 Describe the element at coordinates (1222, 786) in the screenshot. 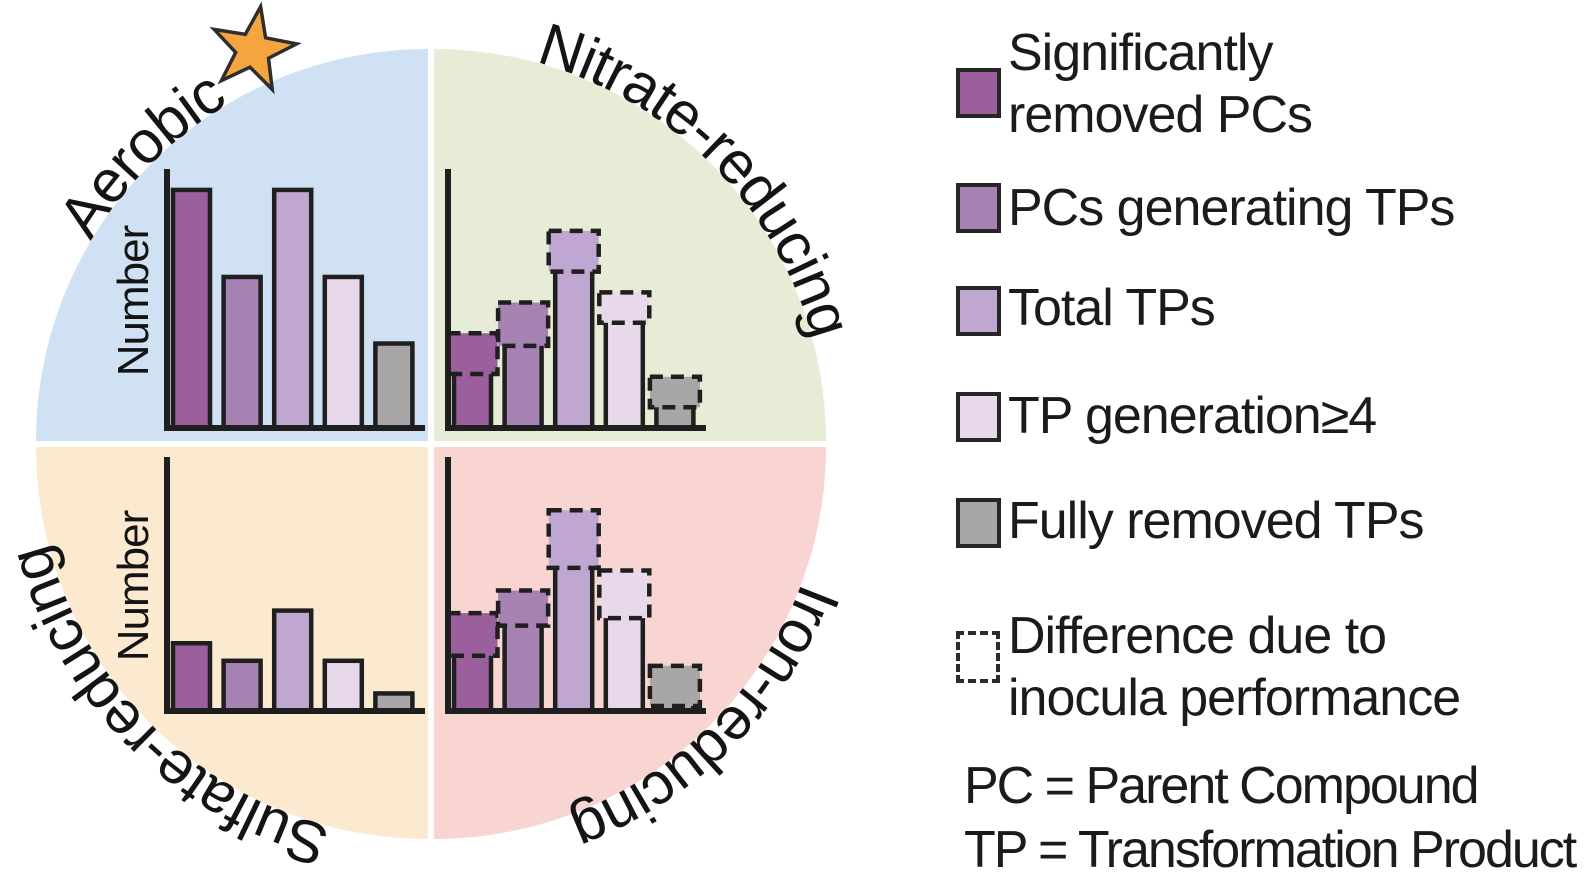

I see `footnote-pc: PC = Parent Compound` at that location.